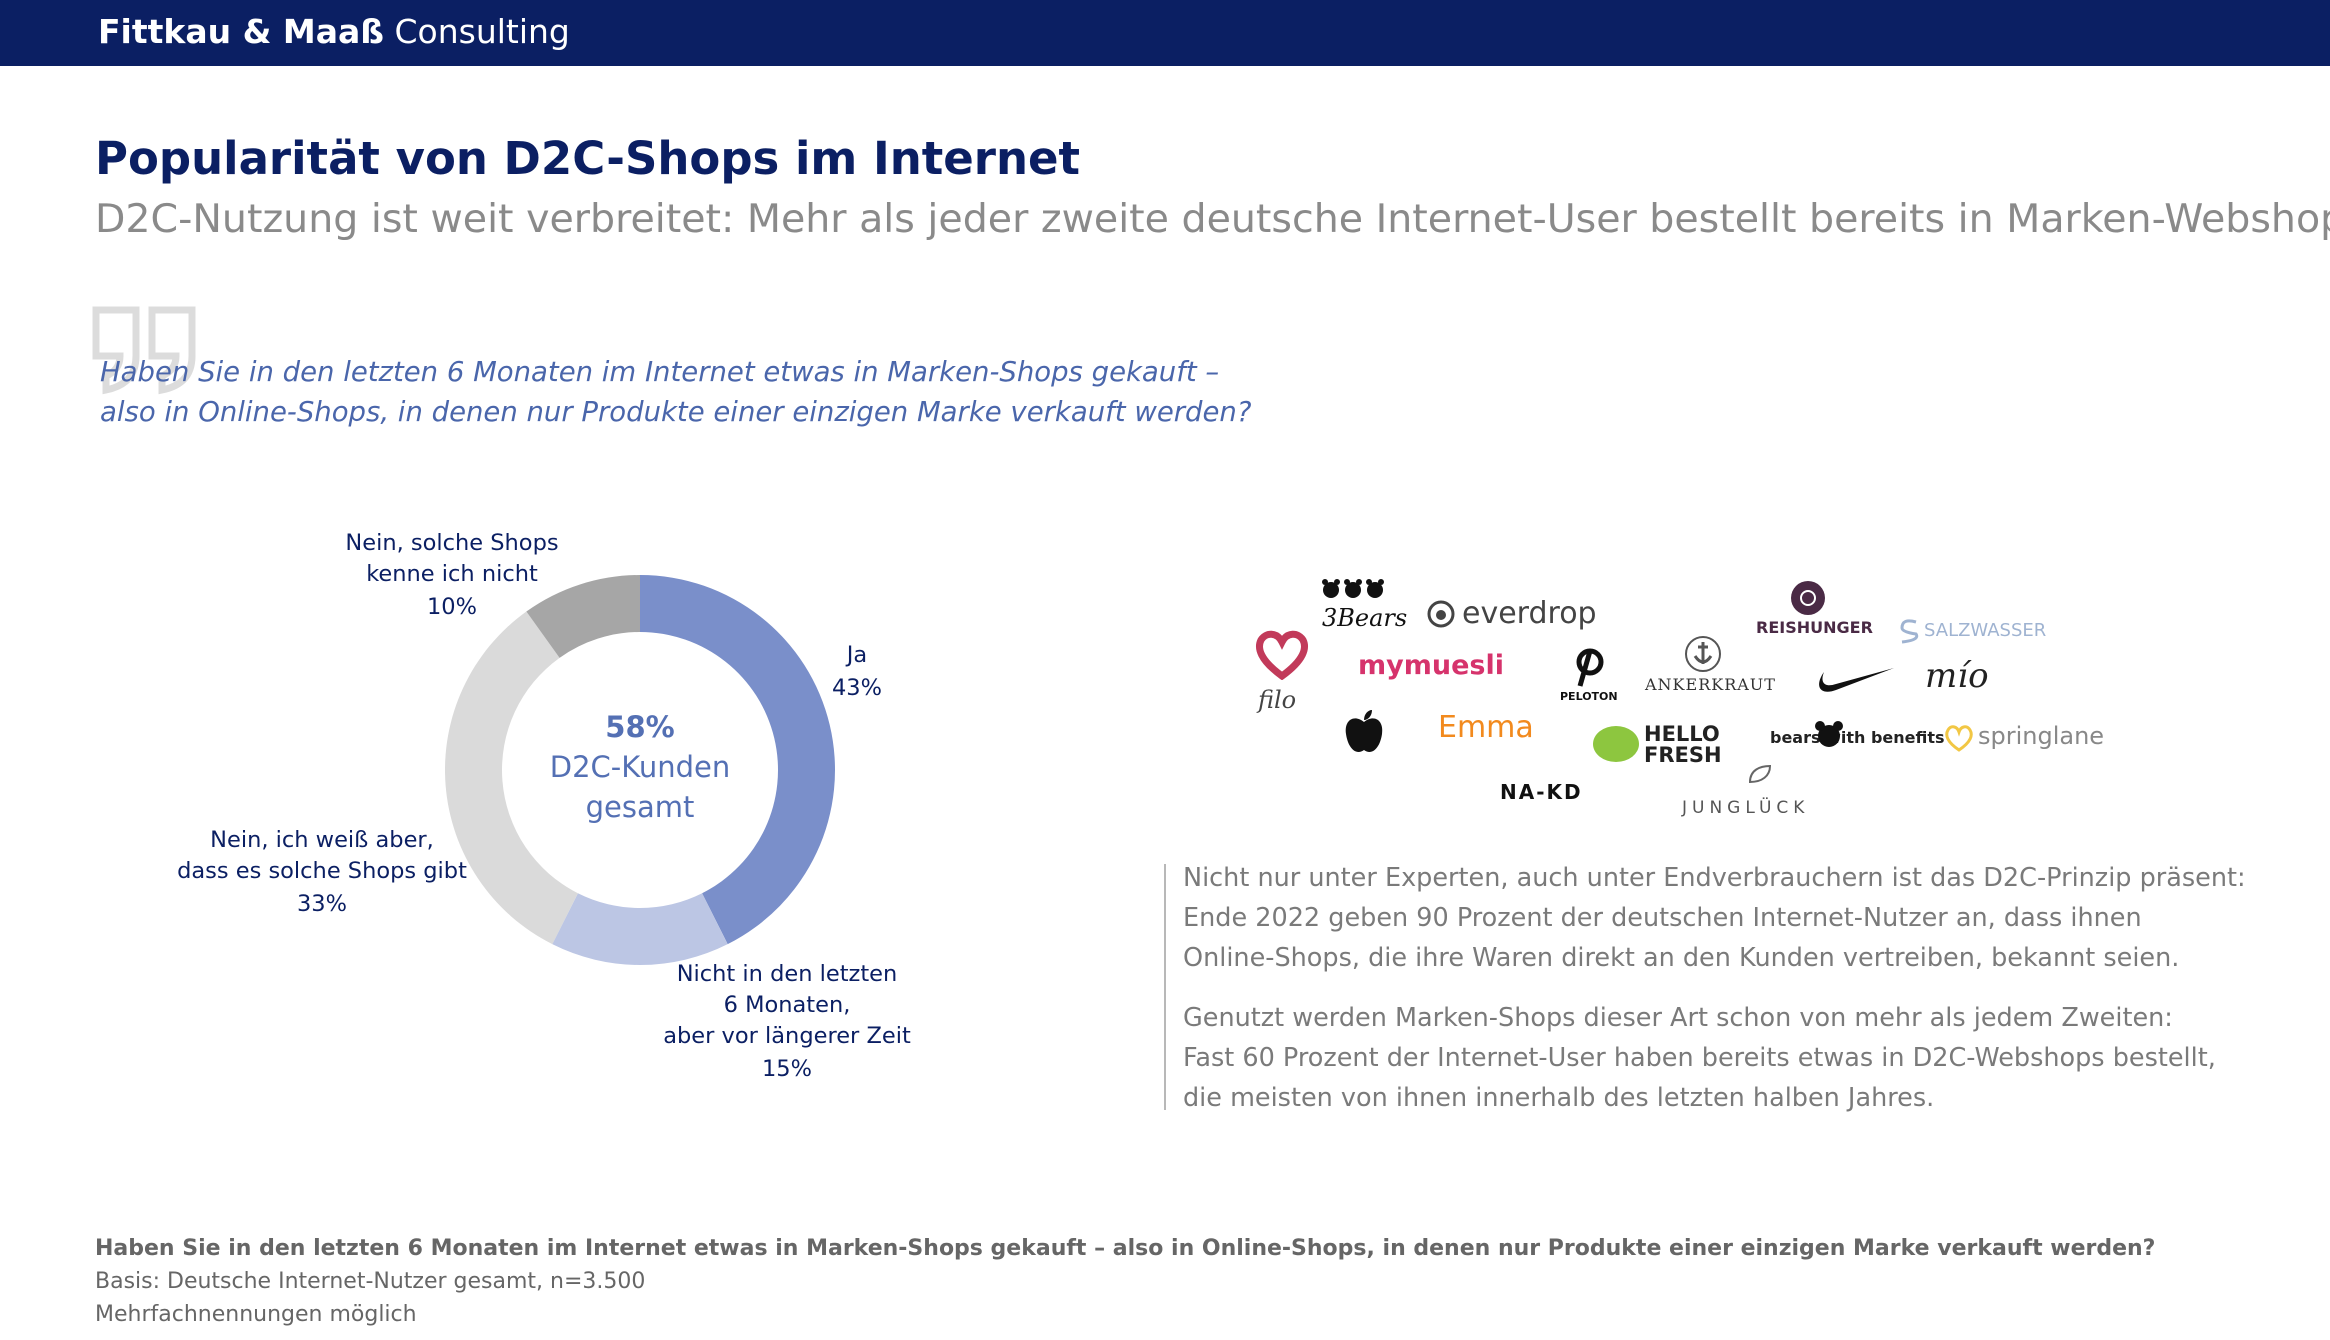  I want to click on logo-hellofresh-label: HELLO FRESH, so click(1683, 744).